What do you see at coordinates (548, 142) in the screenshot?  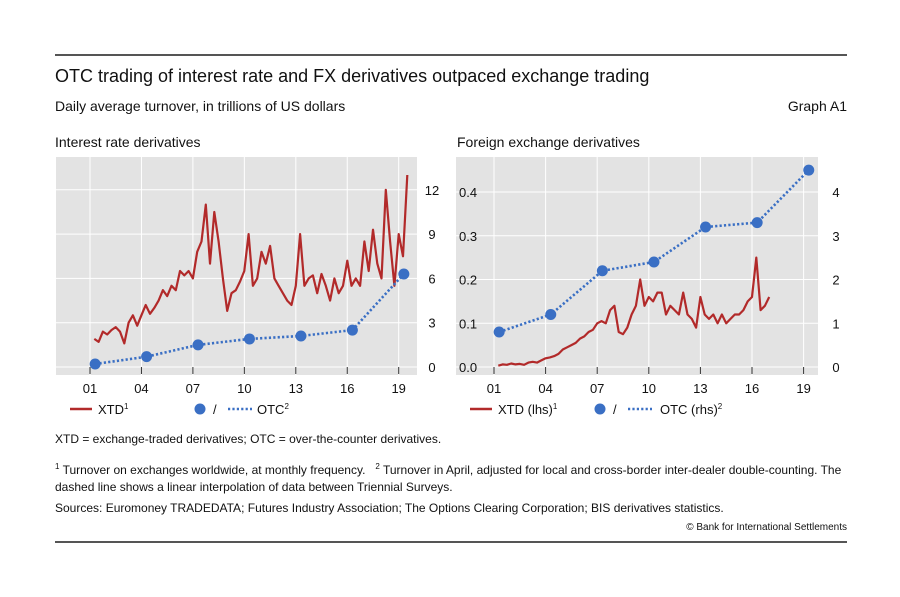 I see `panel-title-fx: Foreign exchange derivatives` at bounding box center [548, 142].